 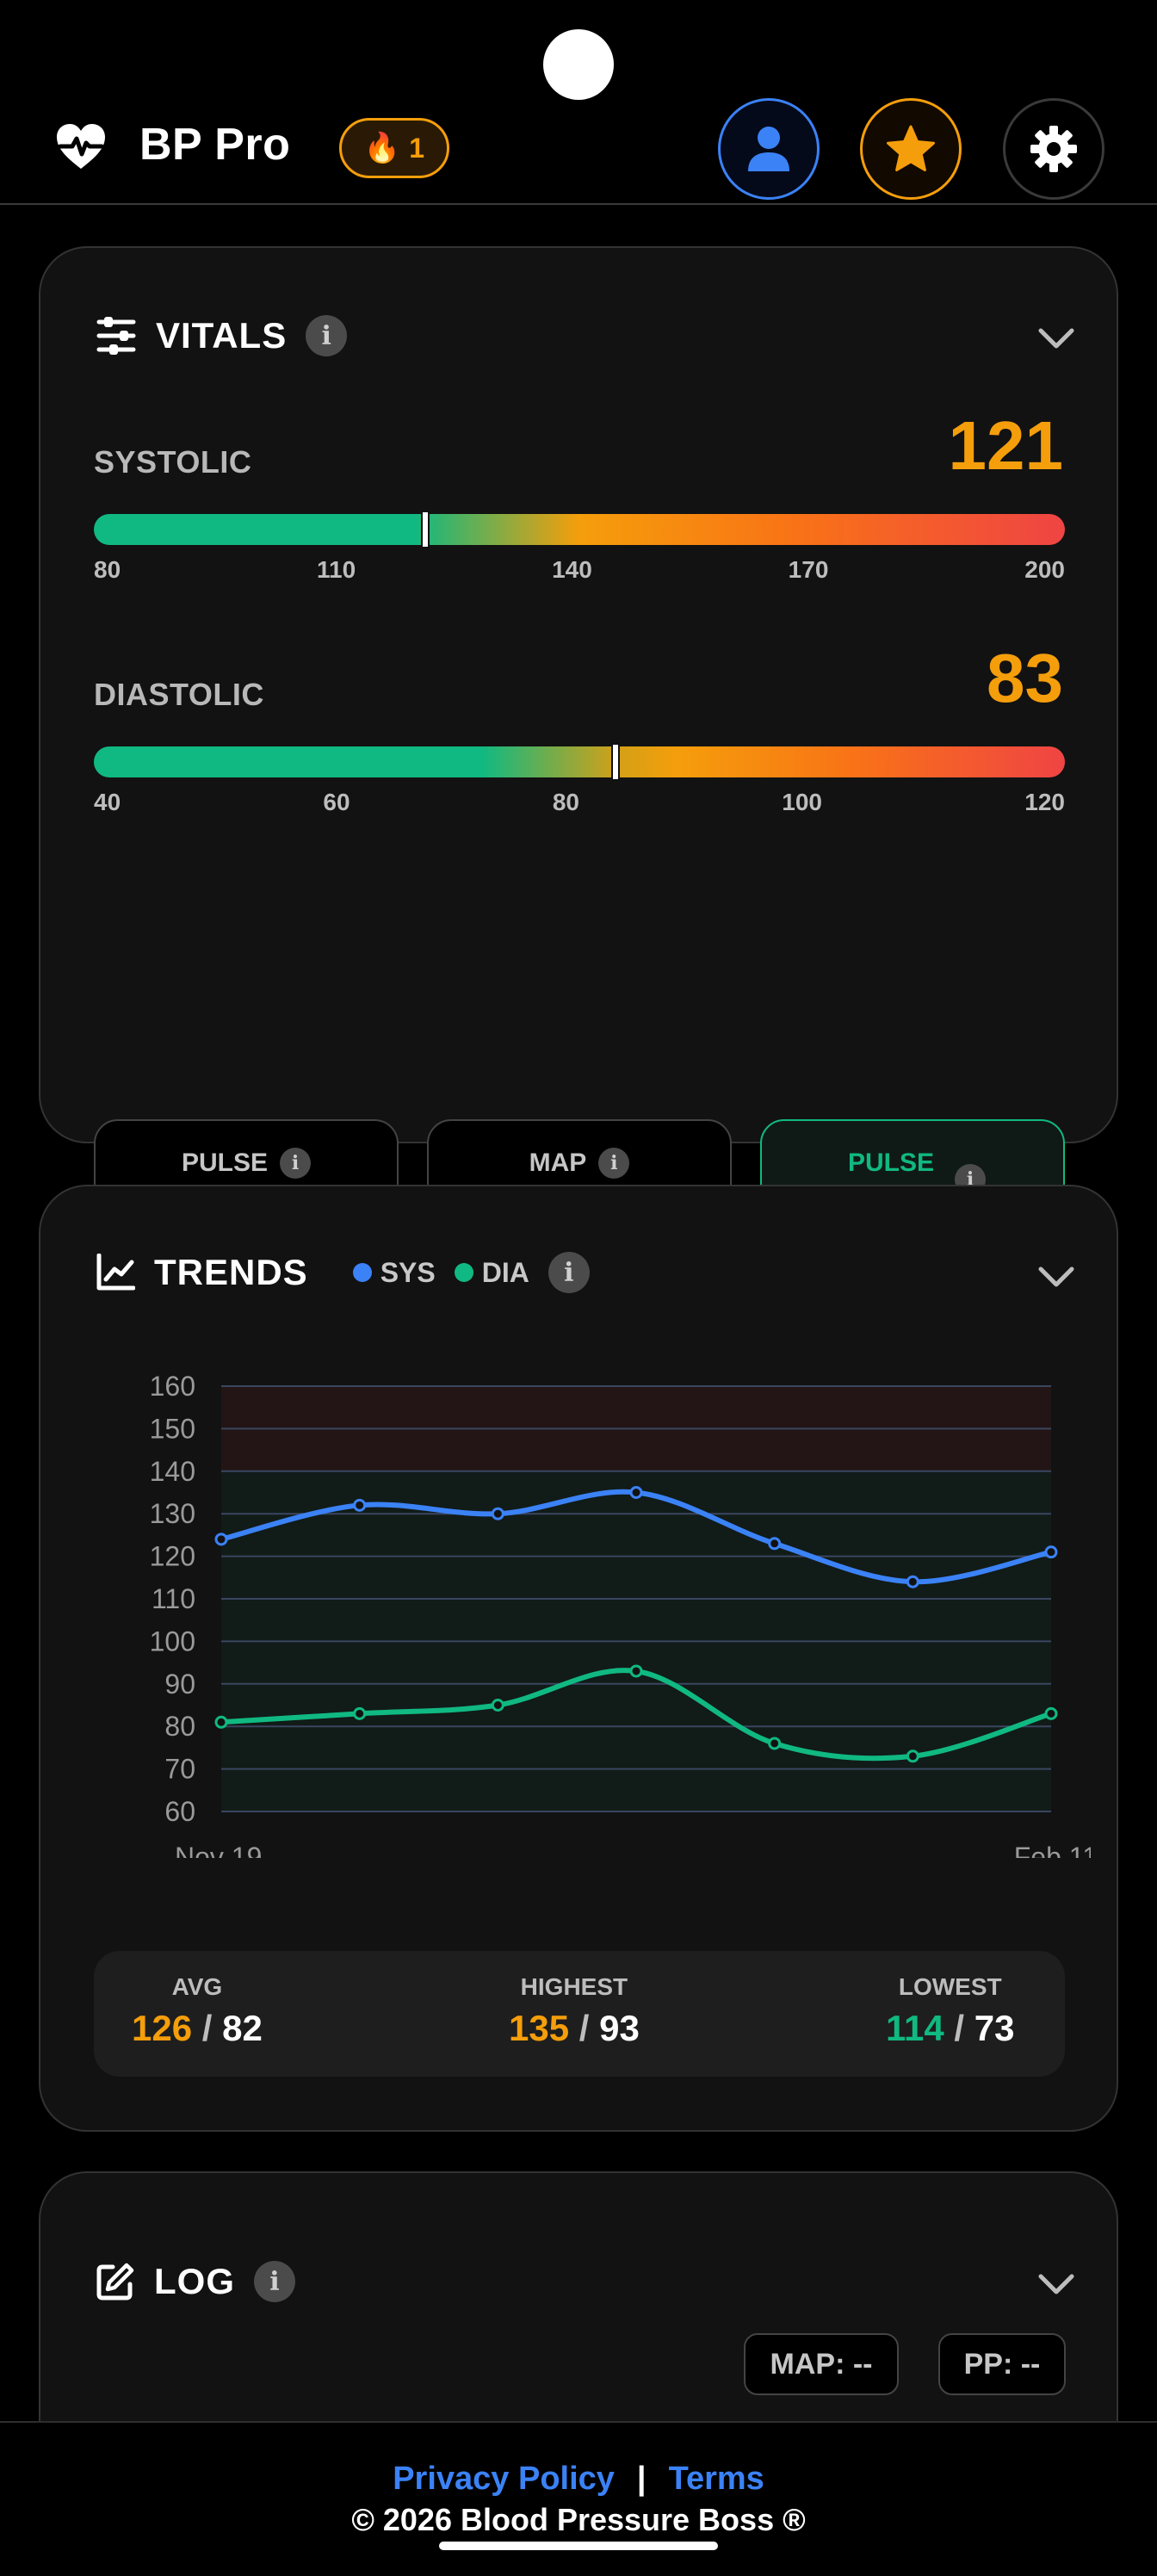 I want to click on streak-badge: 🔥 1, so click(x=394, y=148).